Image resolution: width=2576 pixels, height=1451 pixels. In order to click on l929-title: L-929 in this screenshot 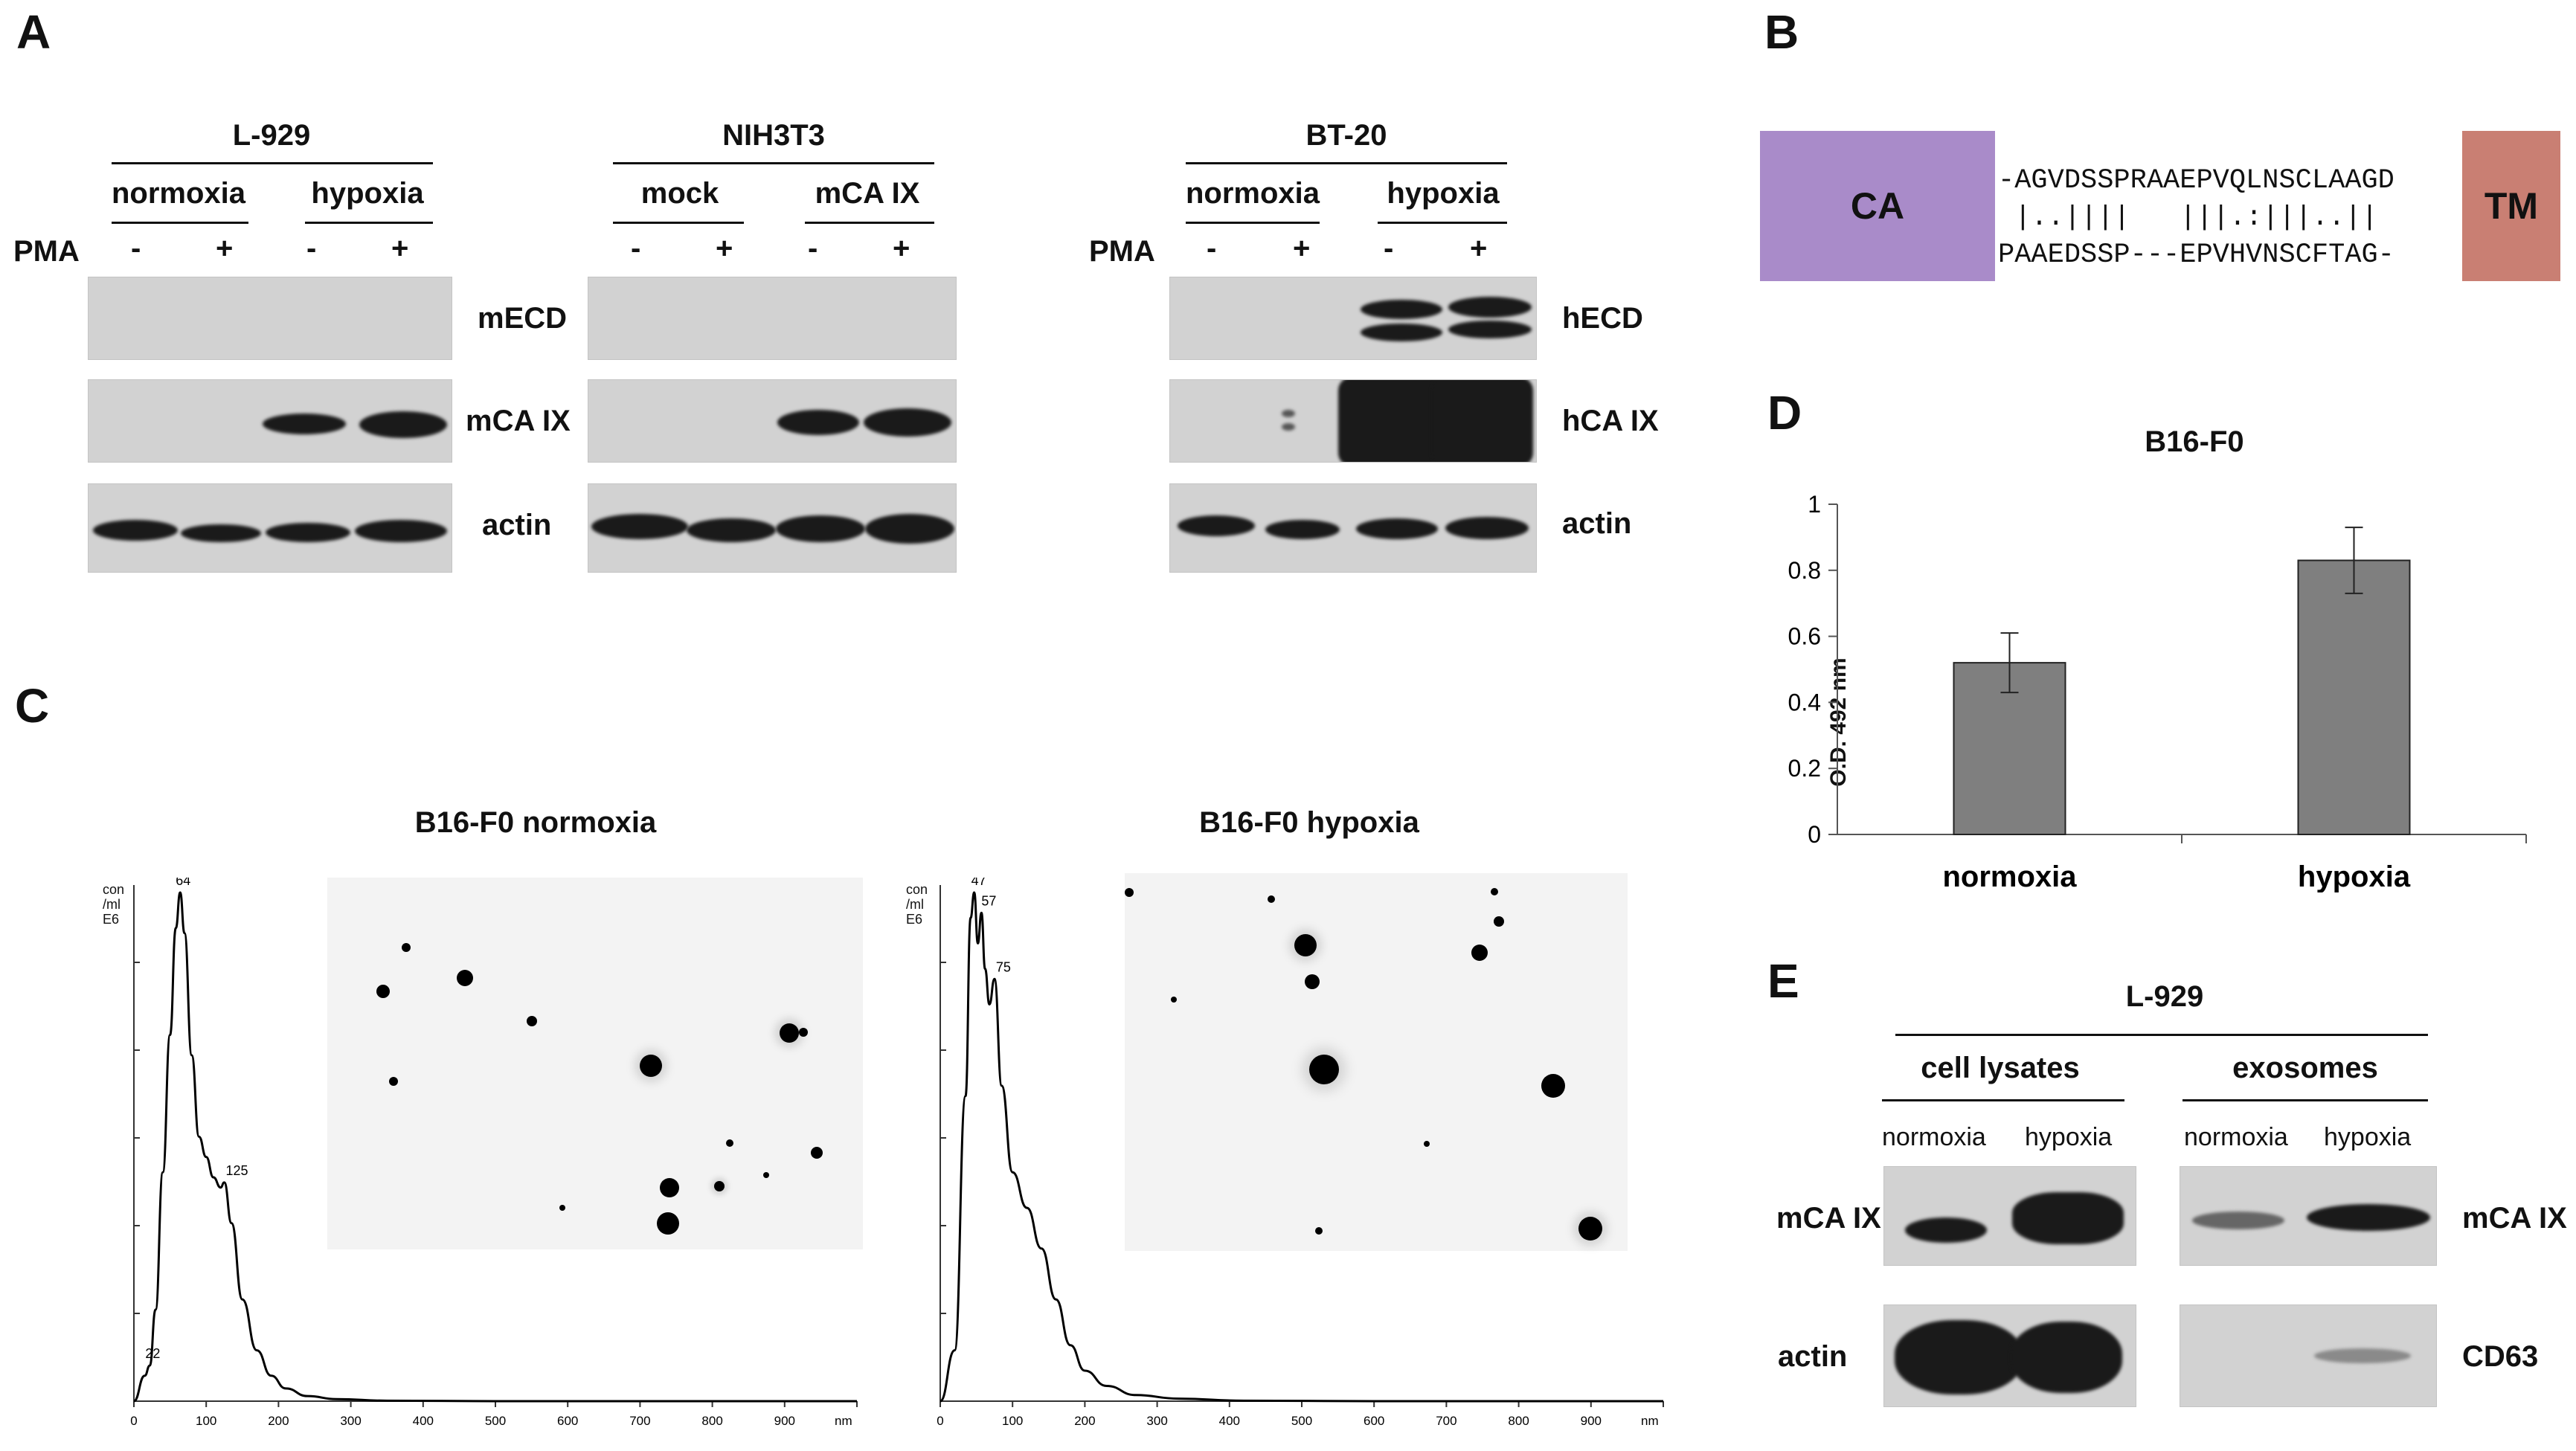, I will do `click(271, 135)`.